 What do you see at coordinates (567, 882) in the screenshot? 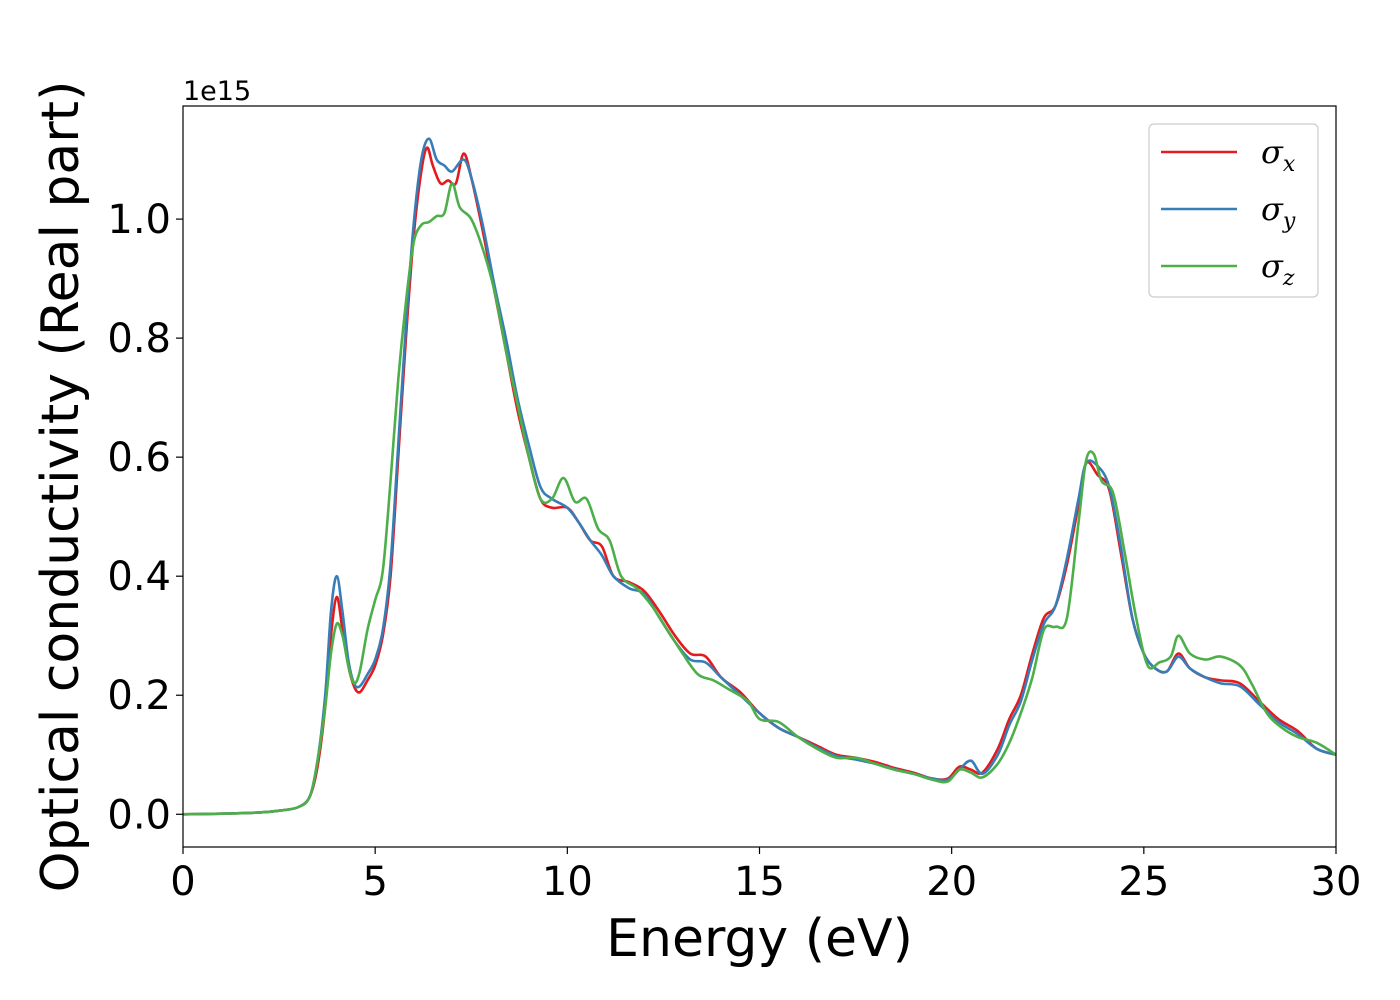
I see `x-tick-label: 10` at bounding box center [567, 882].